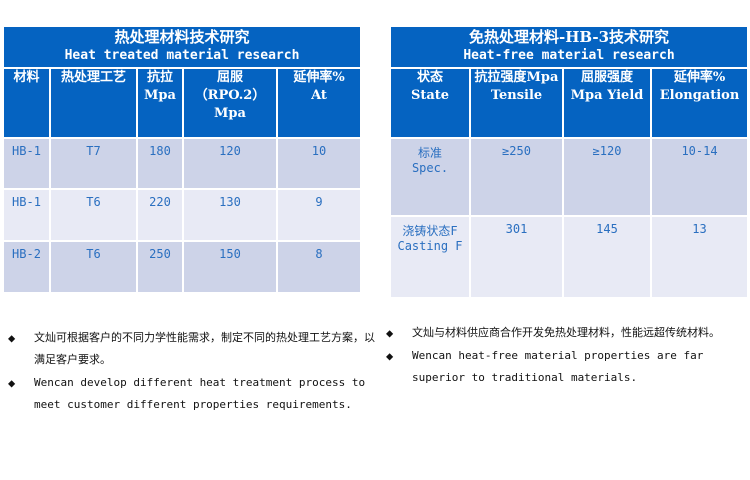 This screenshot has height=480, width=750. I want to click on table-row: HB-1 T7 180 120 10, so click(182, 163).